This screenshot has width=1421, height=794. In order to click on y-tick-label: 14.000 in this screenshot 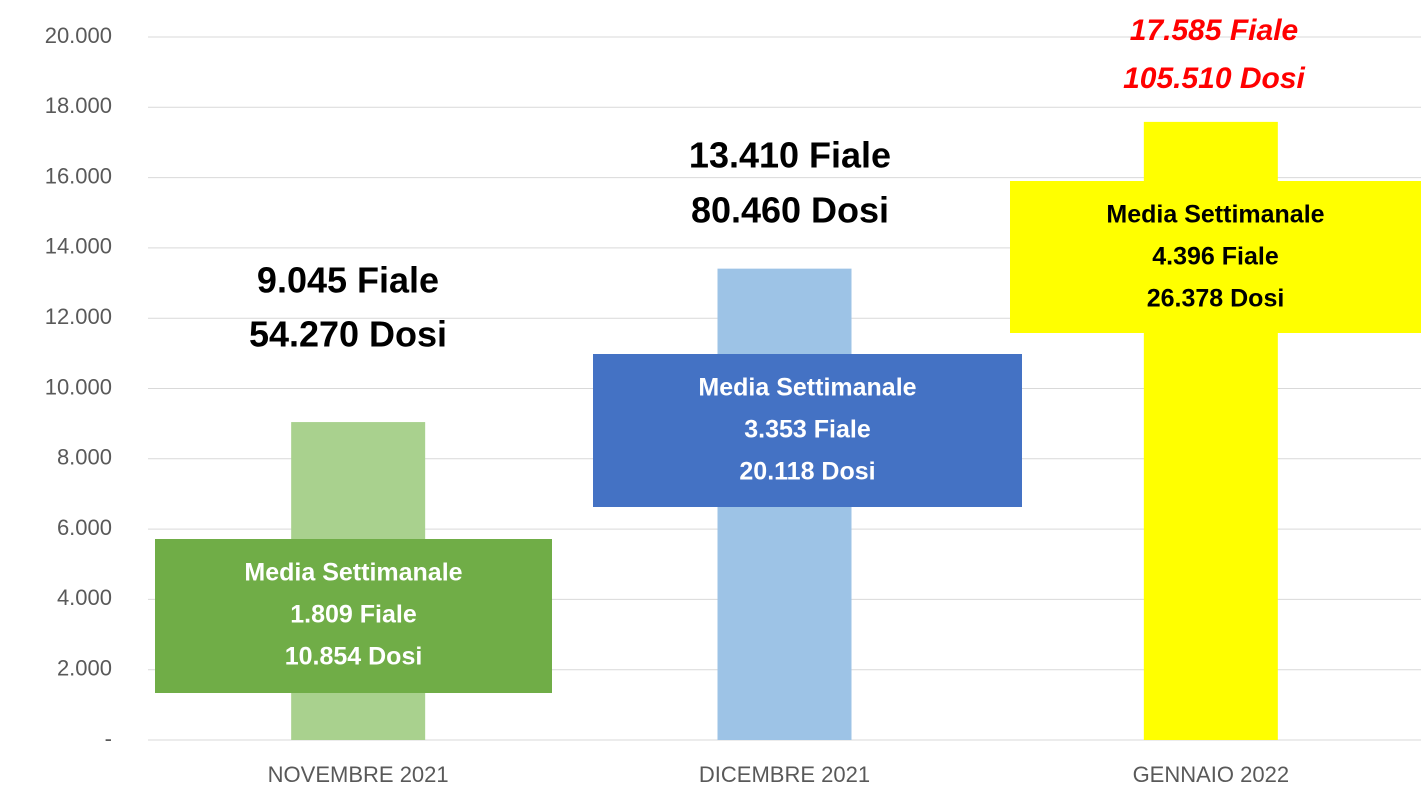, I will do `click(78, 246)`.